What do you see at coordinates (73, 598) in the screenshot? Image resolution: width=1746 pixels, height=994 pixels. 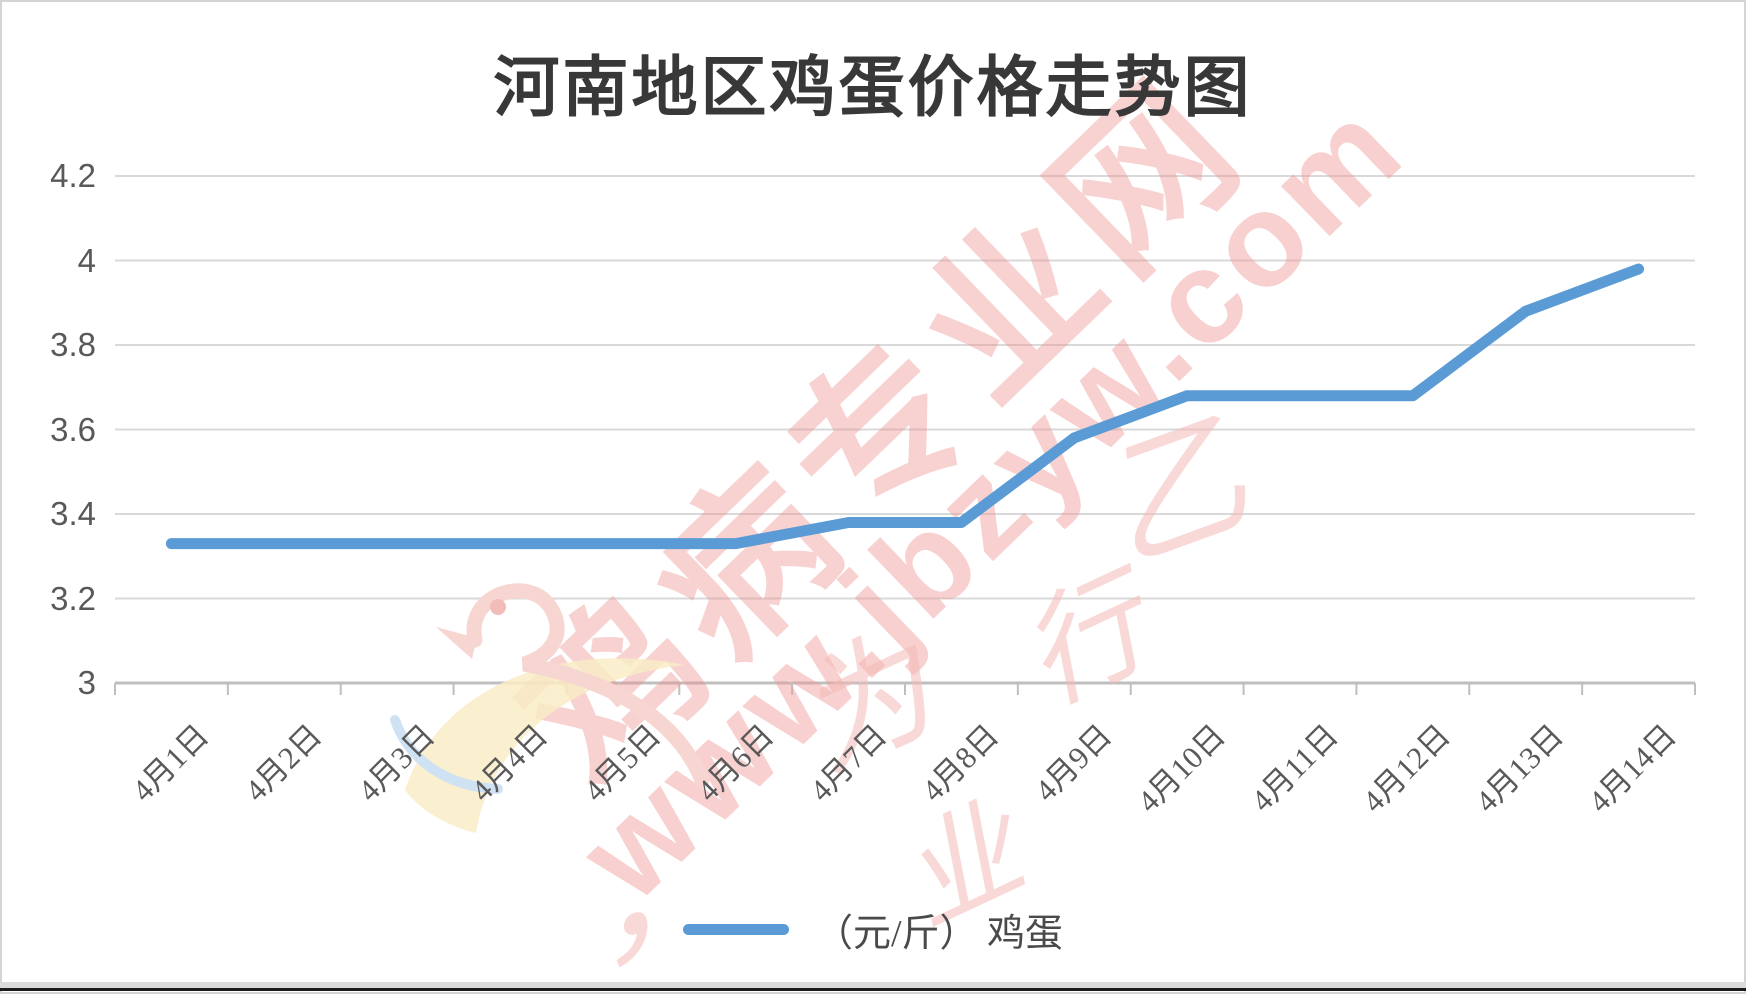 I see `y-tick-label: 3.2` at bounding box center [73, 598].